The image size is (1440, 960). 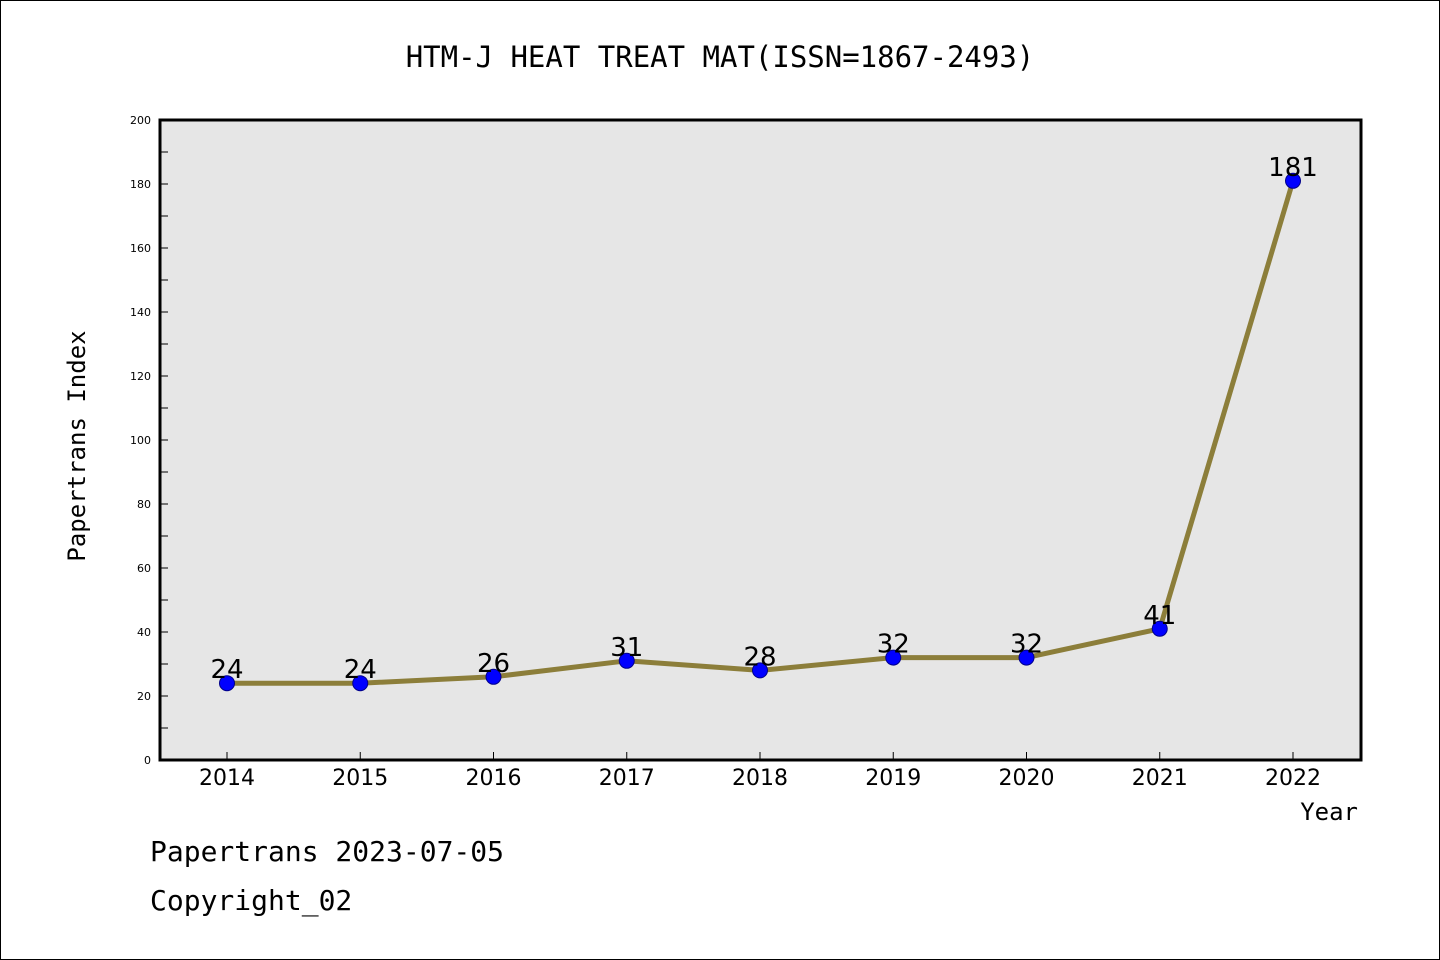 I want to click on data-label: 28, so click(x=759, y=657).